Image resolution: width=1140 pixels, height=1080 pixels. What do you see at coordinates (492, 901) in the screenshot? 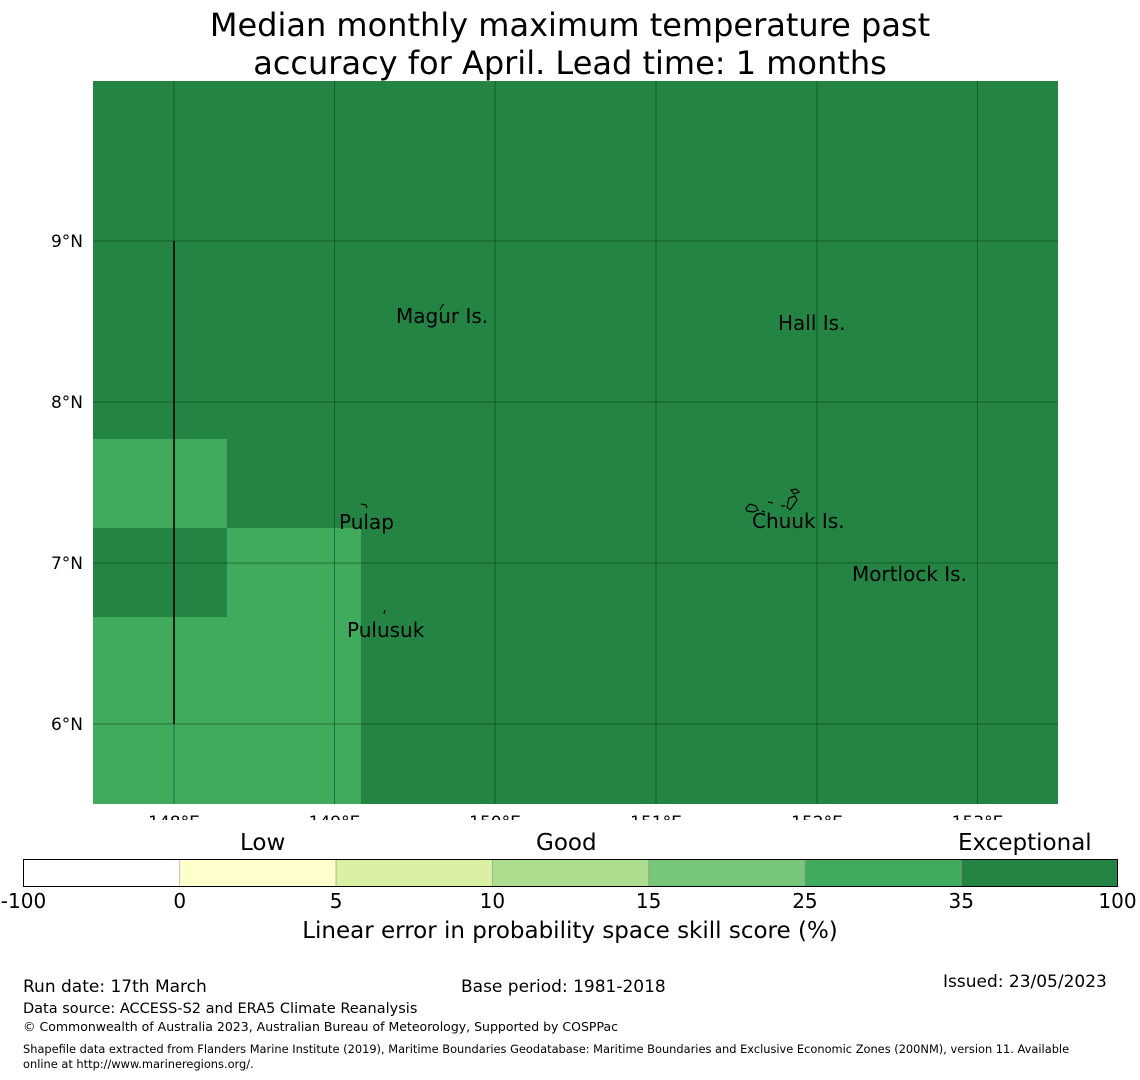
I see `colorbar-tick-label: 10` at bounding box center [492, 901].